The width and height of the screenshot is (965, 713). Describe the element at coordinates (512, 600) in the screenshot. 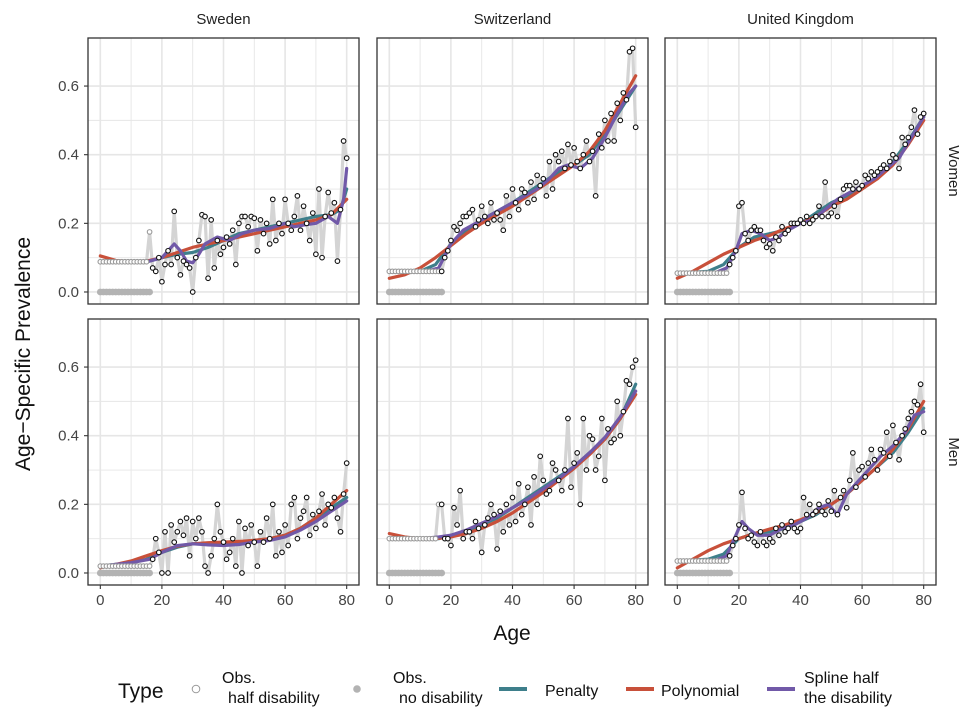

I see `x-tick-label: 40` at that location.